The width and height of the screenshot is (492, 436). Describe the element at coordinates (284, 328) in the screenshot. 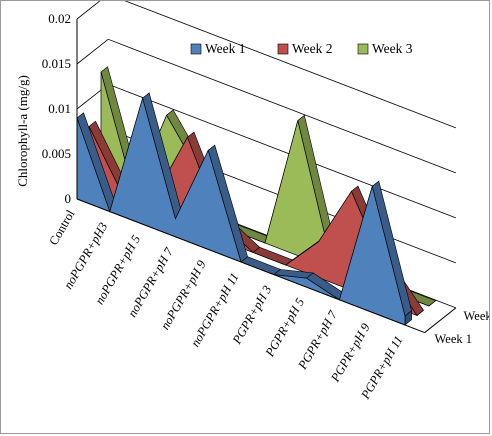

I see `x-tick-label: PGPR+pH 5` at that location.